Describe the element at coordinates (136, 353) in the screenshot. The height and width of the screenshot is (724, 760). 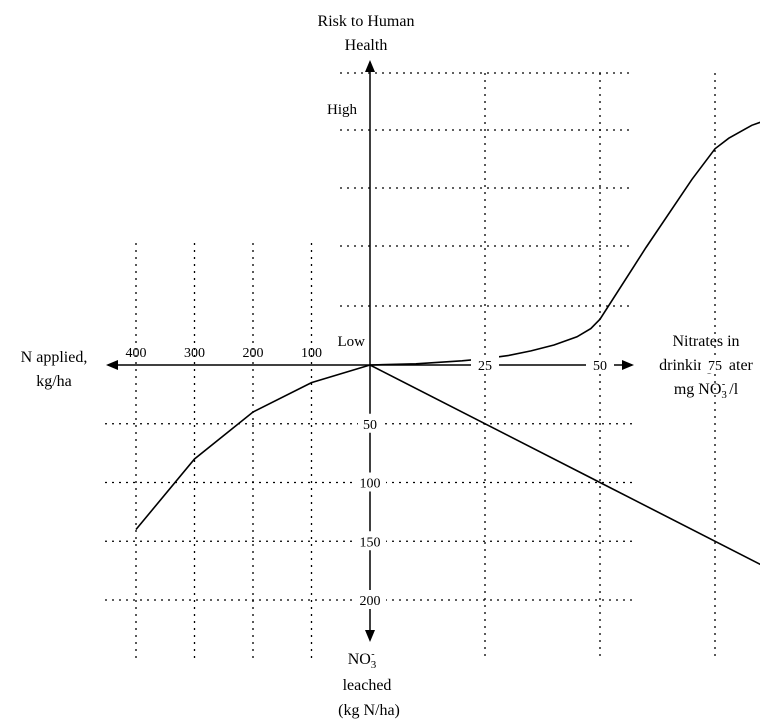
I see `tick-label-left-400: 400` at that location.